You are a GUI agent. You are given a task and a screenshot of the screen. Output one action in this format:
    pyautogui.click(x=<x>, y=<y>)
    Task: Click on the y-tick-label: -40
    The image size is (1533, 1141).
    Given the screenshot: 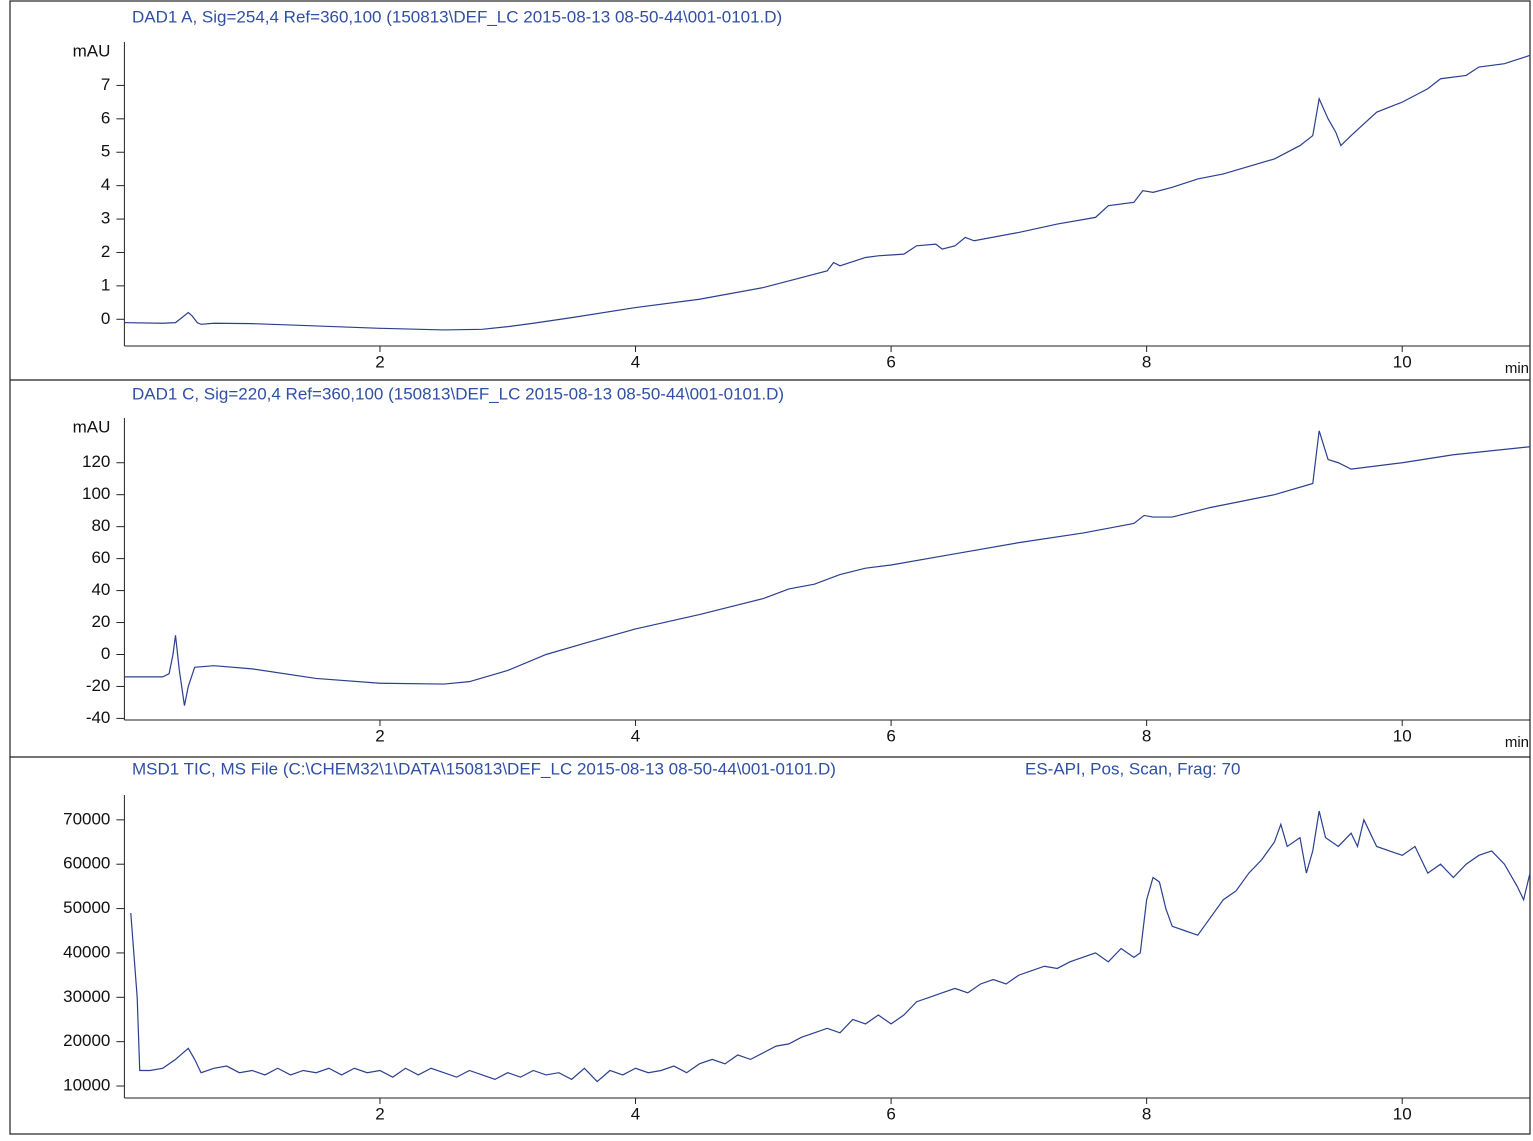 What is the action you would take?
    pyautogui.click(x=98, y=717)
    